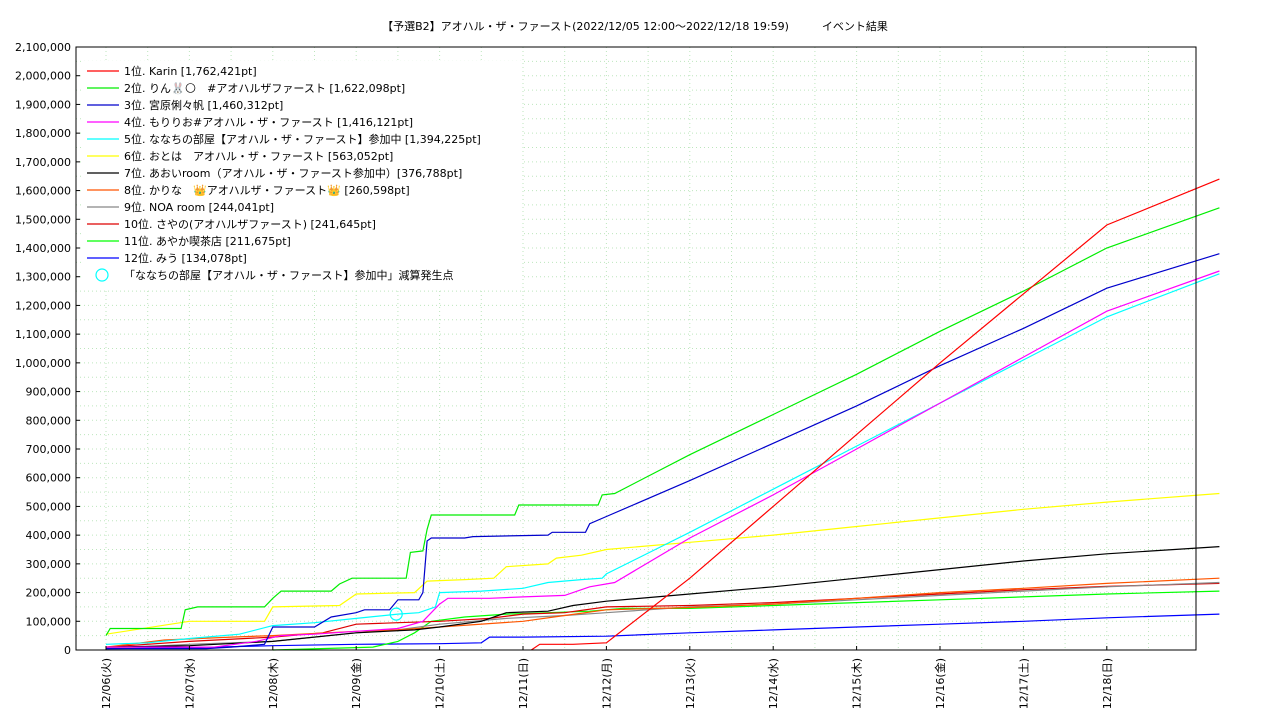 This screenshot has height=720, width=1280. Describe the element at coordinates (43, 191) in the screenshot. I see `y-tick-label: 1,600,000` at that location.